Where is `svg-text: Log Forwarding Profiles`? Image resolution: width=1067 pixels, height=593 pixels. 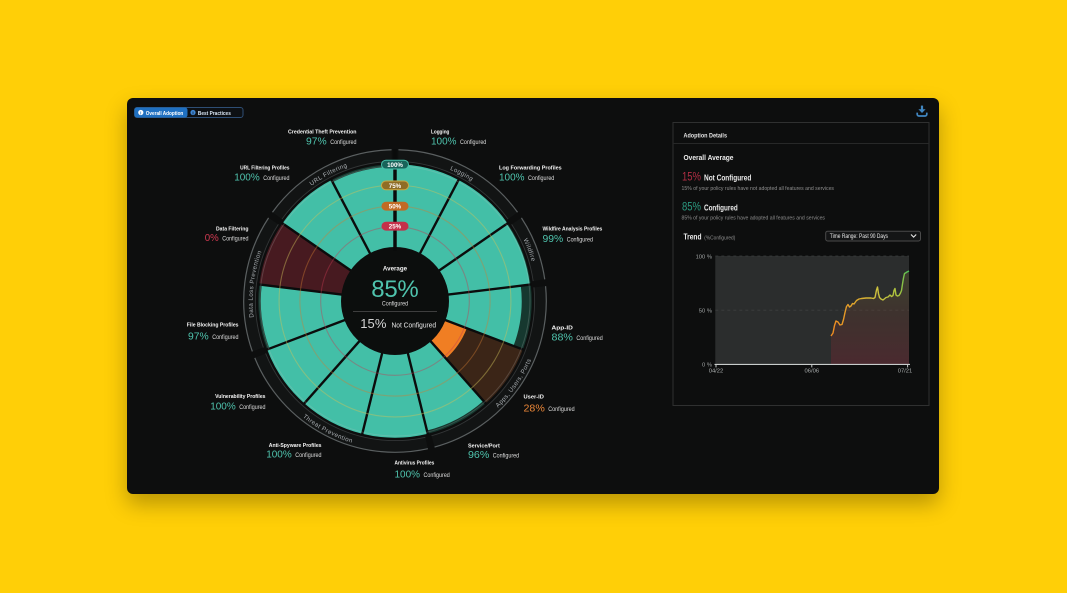
svg-text: Log Forwarding Profiles is located at coordinates (530, 169).